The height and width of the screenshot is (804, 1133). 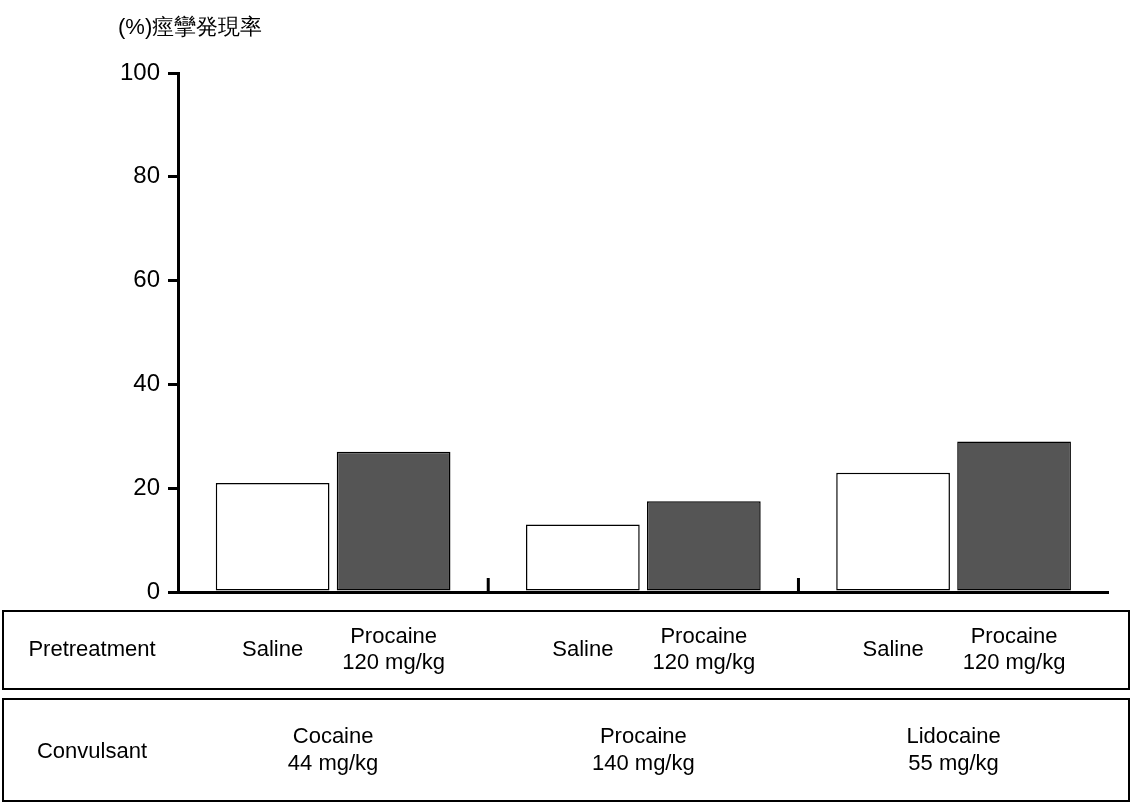 What do you see at coordinates (190, 27) in the screenshot?
I see `y-axis-title: (%)痙攣発現率` at bounding box center [190, 27].